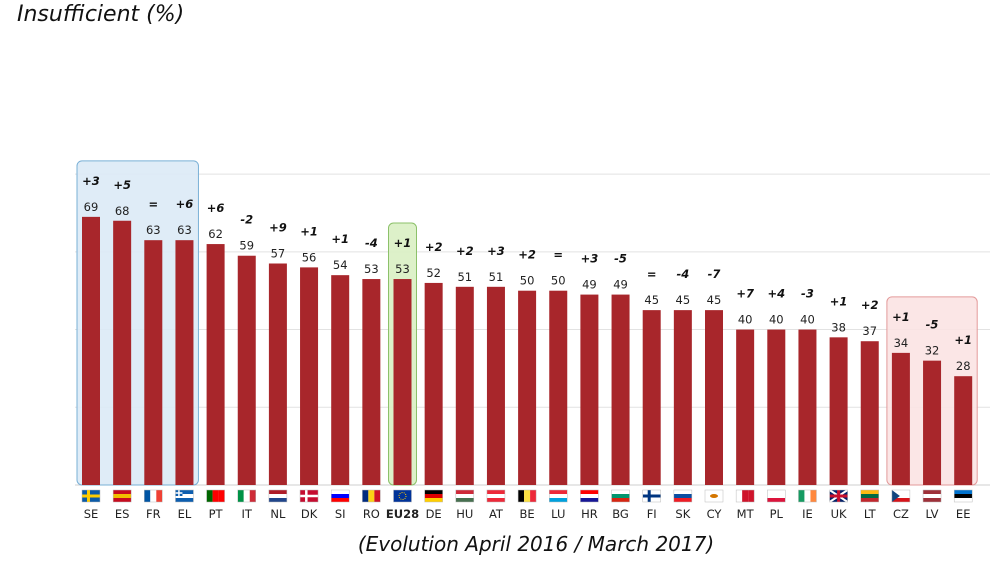  Describe the element at coordinates (870, 514) in the screenshot. I see `category-label-lt: LT` at that location.